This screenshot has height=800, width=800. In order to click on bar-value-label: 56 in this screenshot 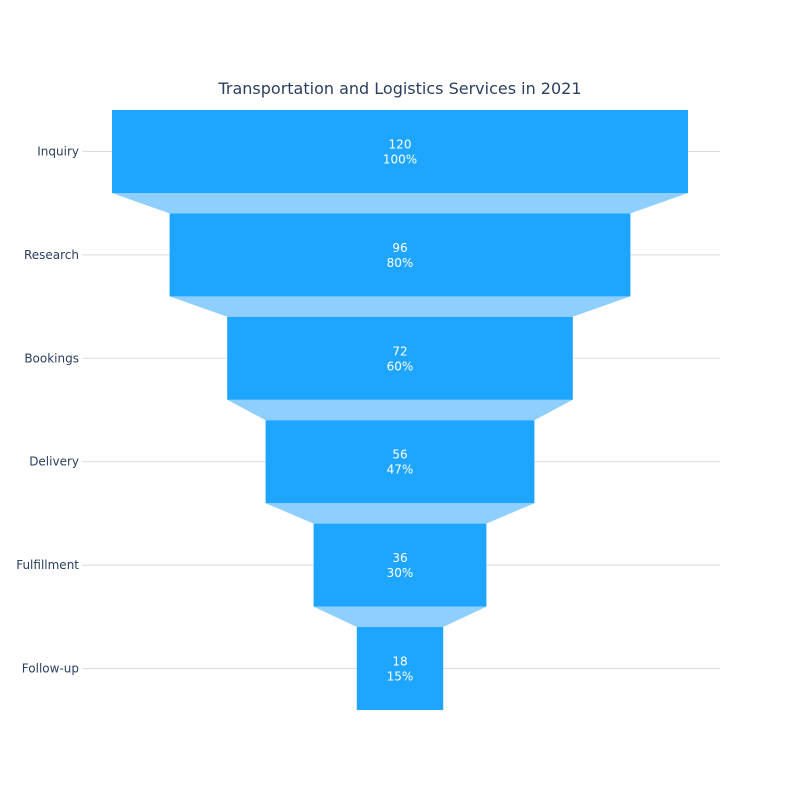, I will do `click(399, 455)`.